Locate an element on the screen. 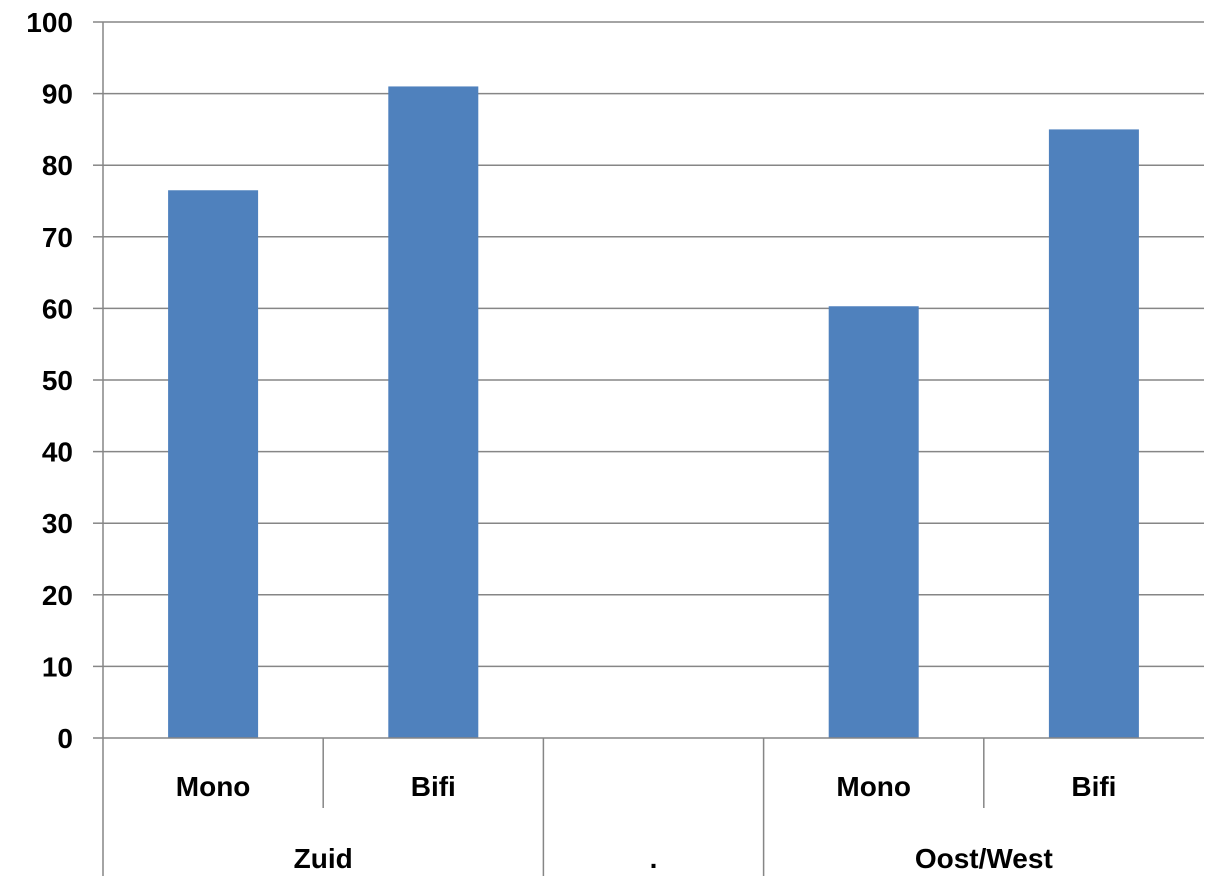  y-tick-label: 50 is located at coordinates (57, 380).